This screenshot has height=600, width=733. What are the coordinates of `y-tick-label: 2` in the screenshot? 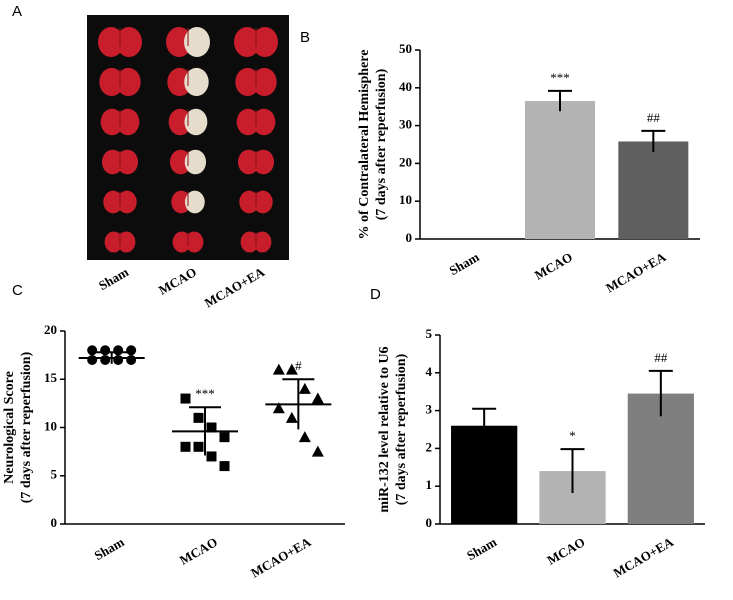 It's located at (429, 446).